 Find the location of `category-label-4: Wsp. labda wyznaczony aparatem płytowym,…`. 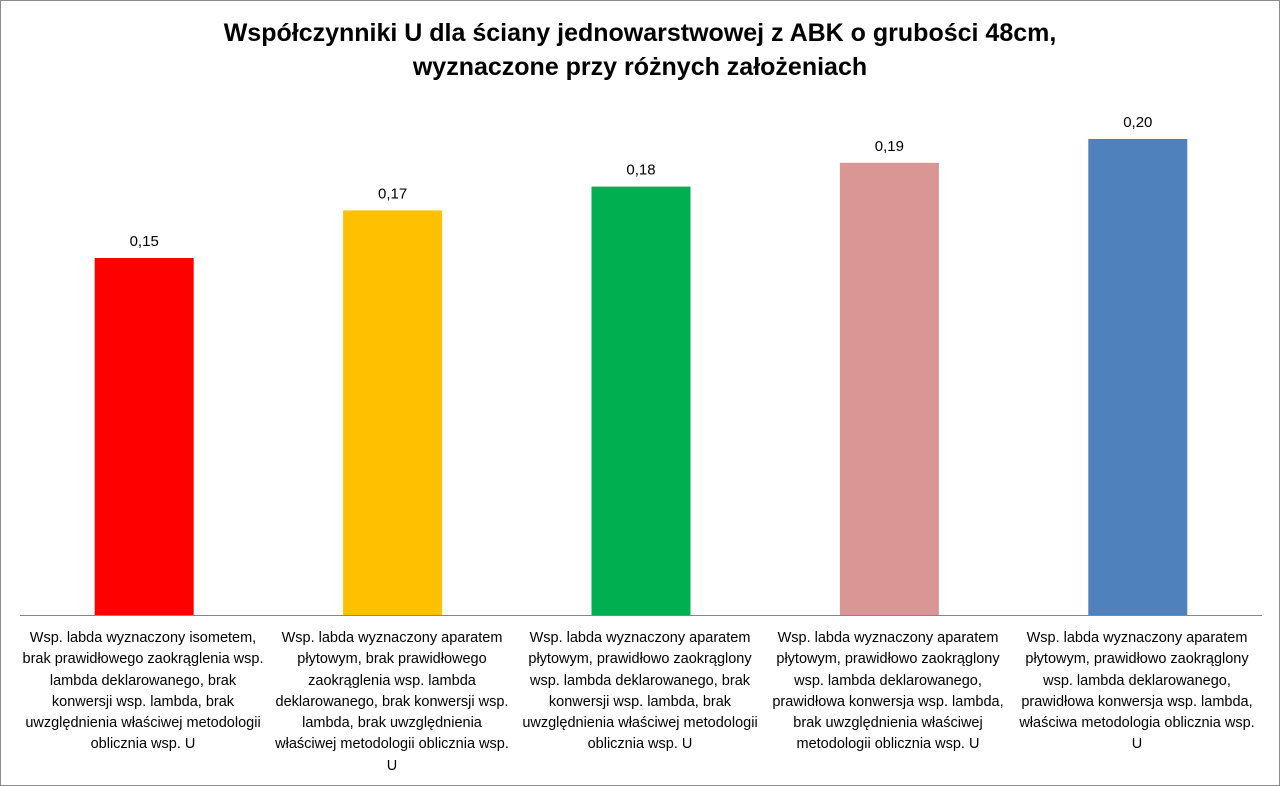

category-label-4: Wsp. labda wyznaczony aparatem płytowym,… is located at coordinates (888, 691).